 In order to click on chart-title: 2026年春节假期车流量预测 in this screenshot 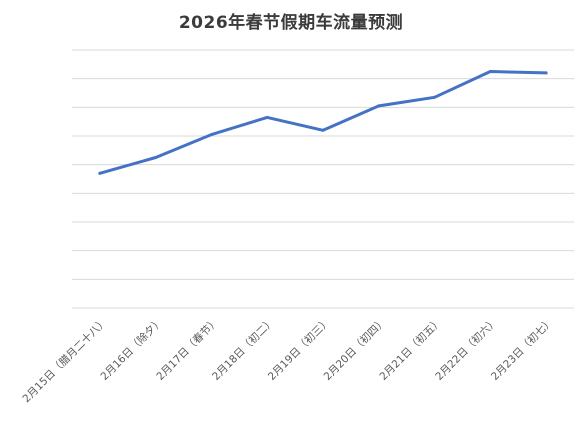, I will do `click(291, 23)`.